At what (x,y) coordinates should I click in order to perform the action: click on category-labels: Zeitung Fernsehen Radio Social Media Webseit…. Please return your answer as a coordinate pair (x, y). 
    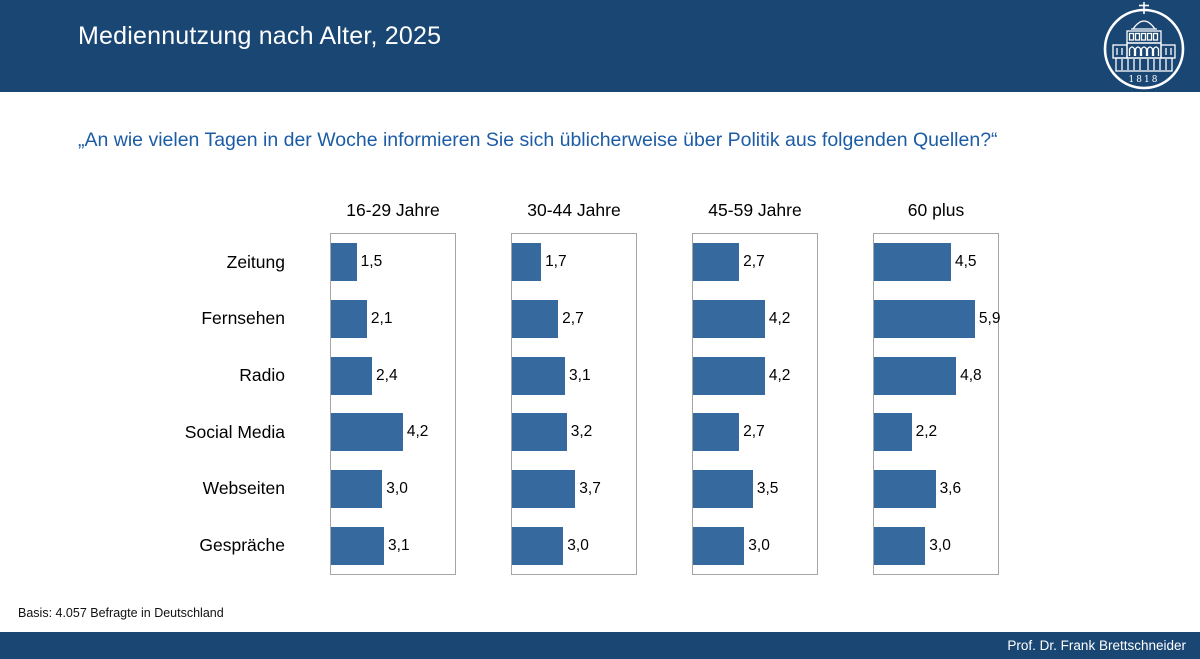
    Looking at the image, I should click on (192, 404).